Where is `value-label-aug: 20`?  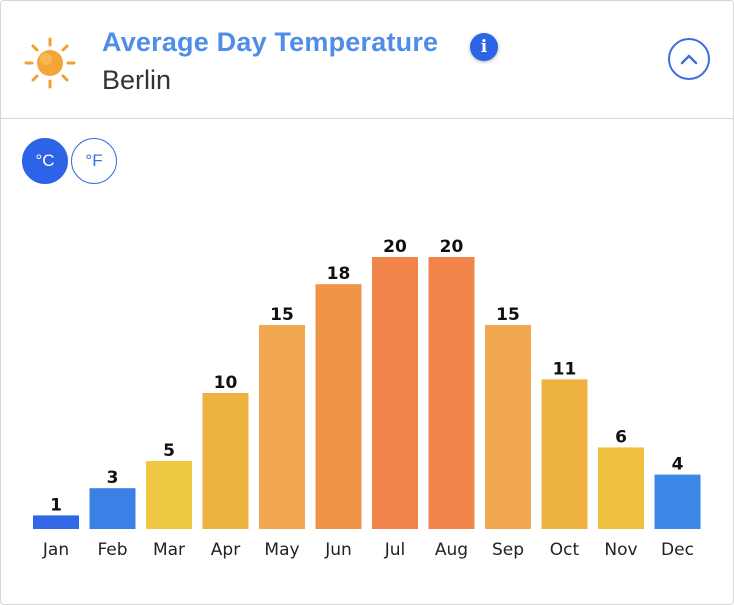
value-label-aug: 20 is located at coordinates (452, 247).